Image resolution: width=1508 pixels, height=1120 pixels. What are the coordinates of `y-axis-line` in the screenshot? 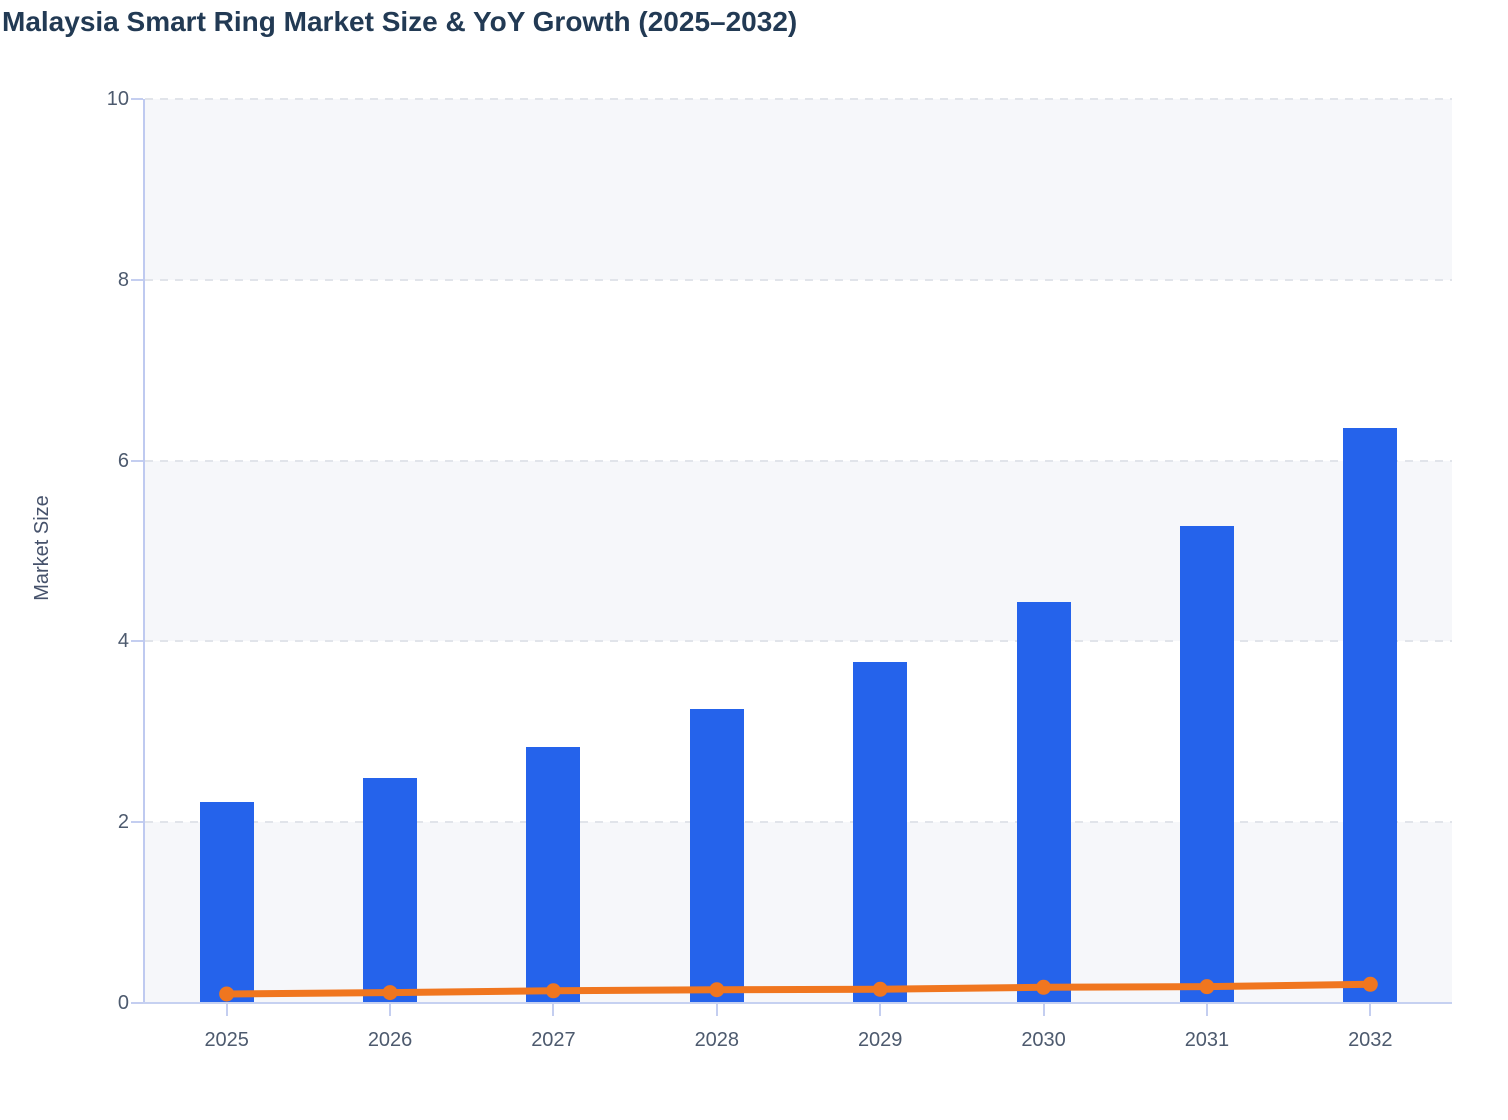 It's located at (144, 551).